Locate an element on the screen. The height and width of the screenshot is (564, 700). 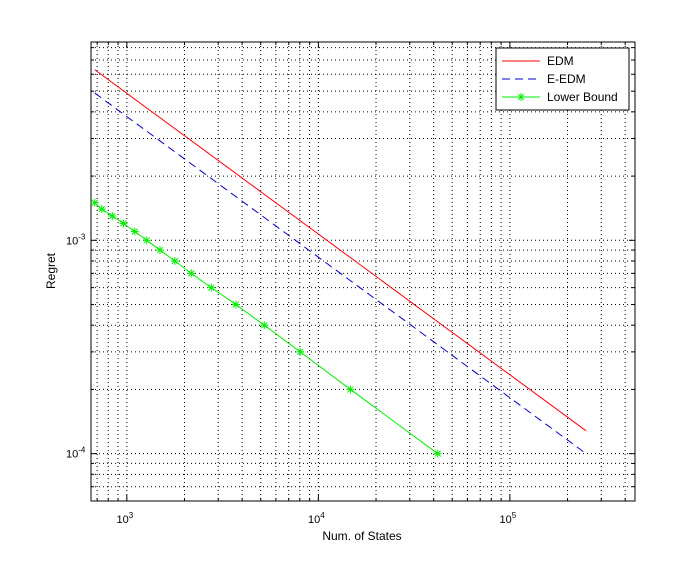
legend: EDM E-EDM Lower Bound is located at coordinates (562, 79).